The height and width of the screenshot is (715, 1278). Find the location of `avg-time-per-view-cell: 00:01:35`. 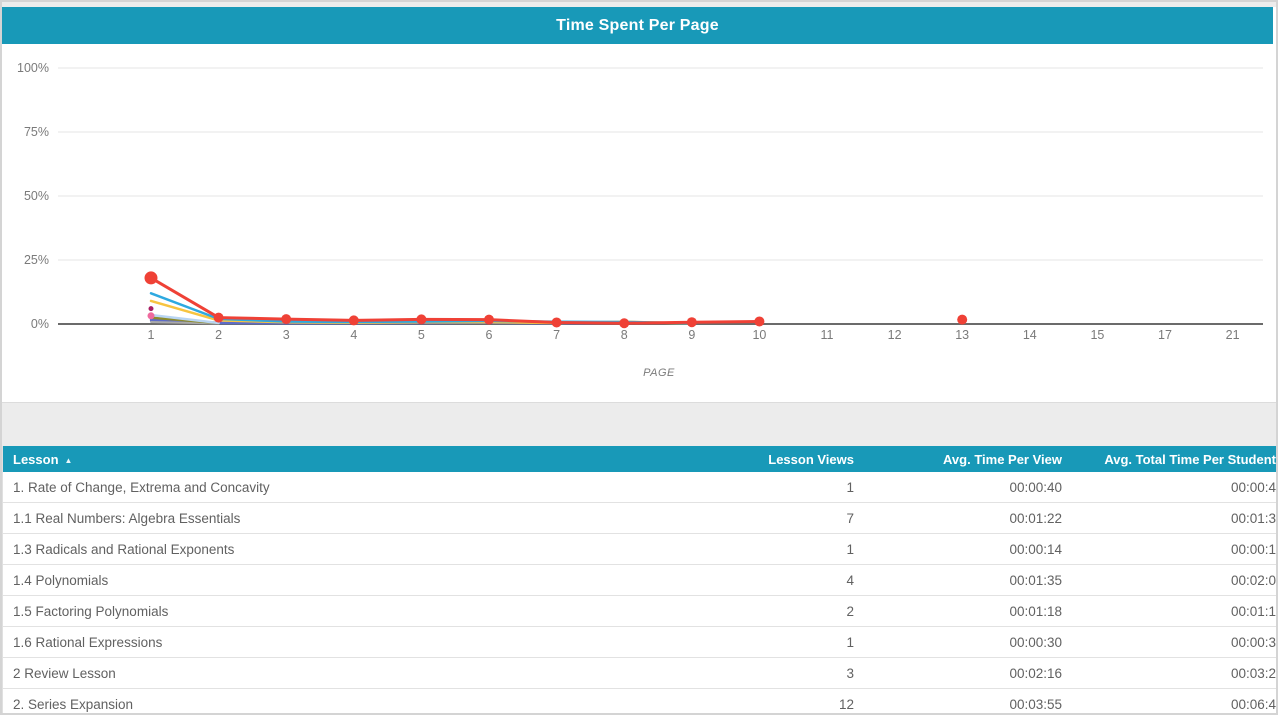

avg-time-per-view-cell: 00:01:35 is located at coordinates (1035, 580).